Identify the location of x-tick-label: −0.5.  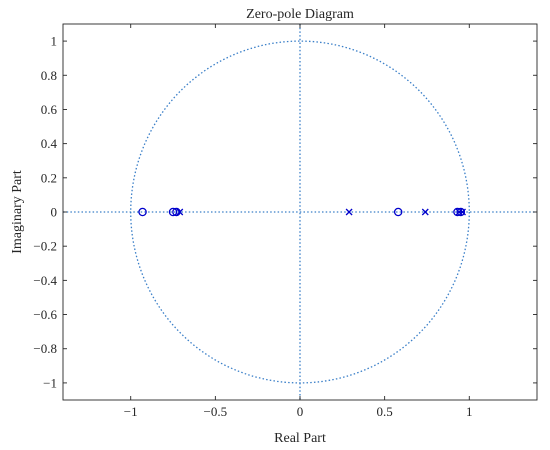
(216, 411).